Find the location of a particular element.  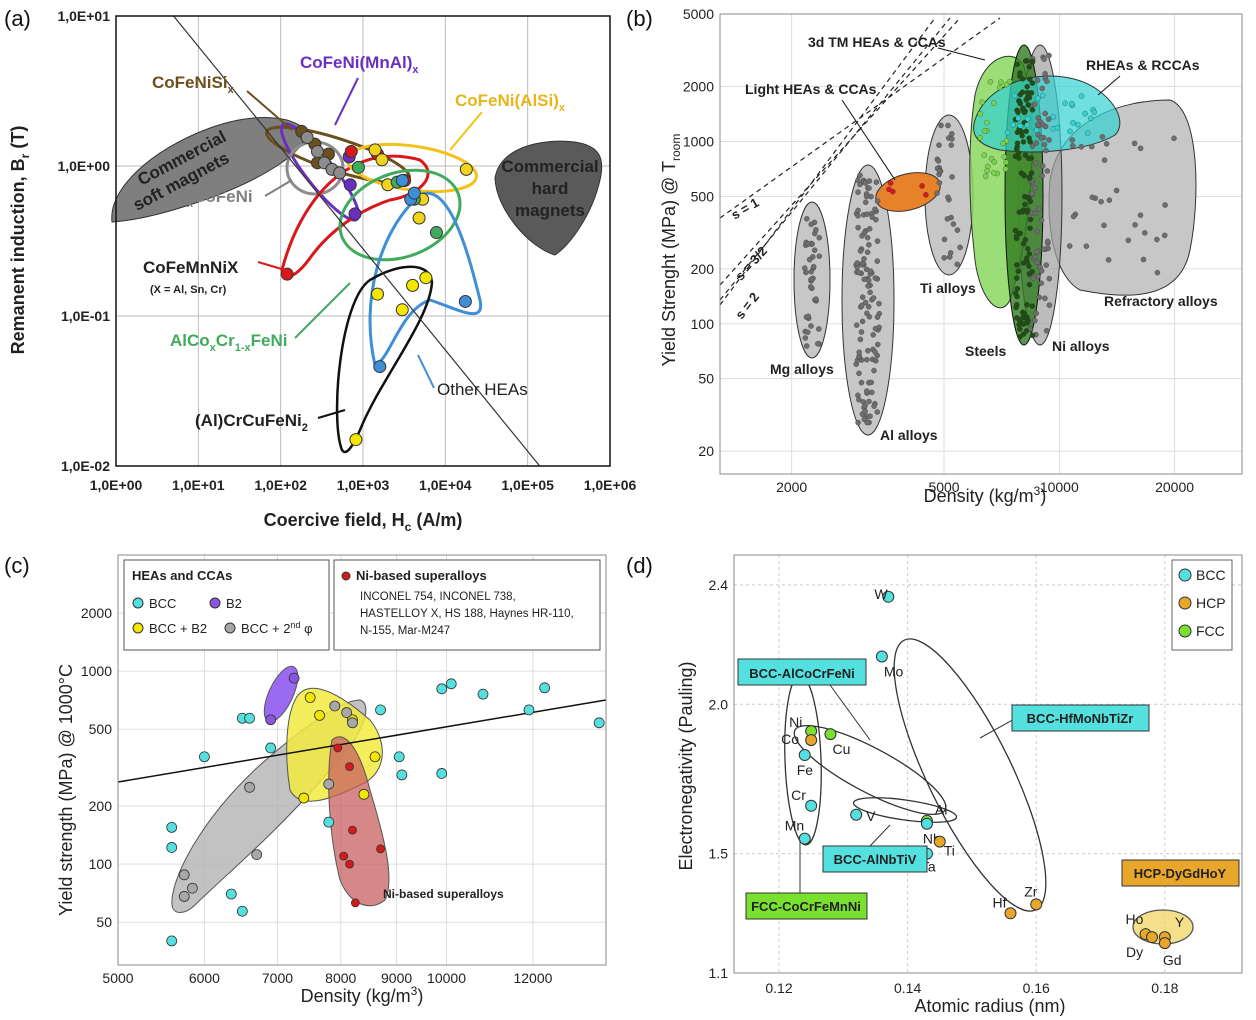

label-cofenimnal: CoFeNi(MnAl)x is located at coordinates (359, 64).